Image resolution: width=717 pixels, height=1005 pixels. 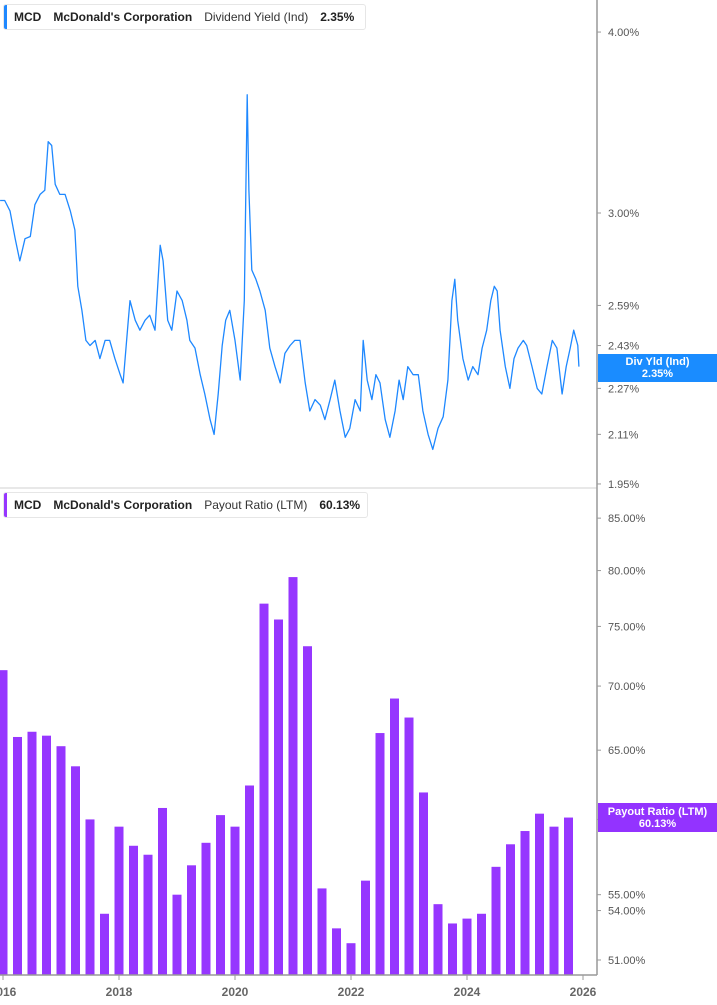 I want to click on x-tick-label: 2020, so click(x=235, y=992).